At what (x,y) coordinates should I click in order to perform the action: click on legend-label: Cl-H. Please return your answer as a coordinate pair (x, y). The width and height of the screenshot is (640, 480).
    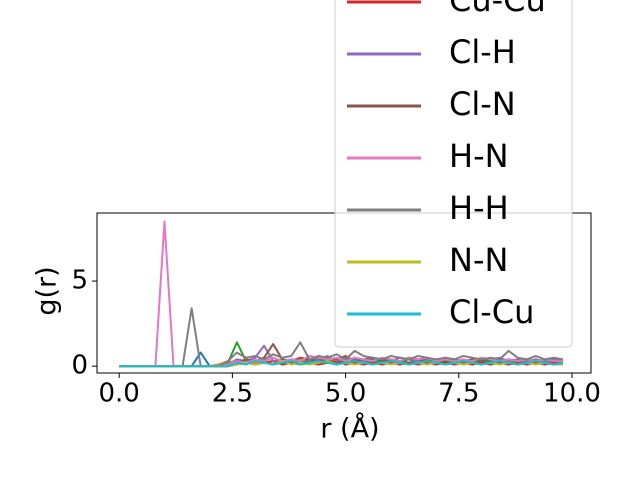
    Looking at the image, I should click on (482, 52).